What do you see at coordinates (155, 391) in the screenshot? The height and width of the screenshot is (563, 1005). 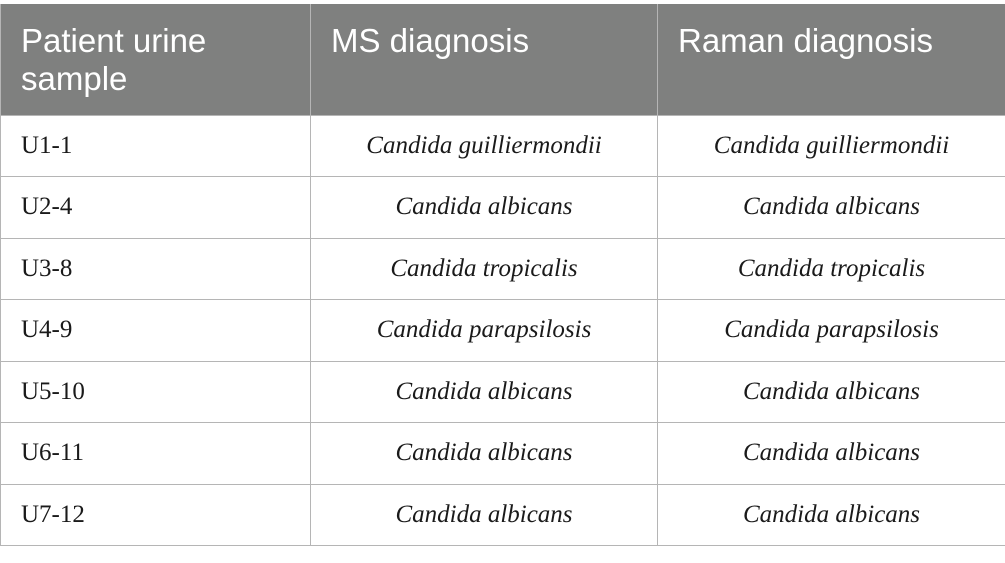 I see `sample-id-cell: U5-10` at bounding box center [155, 391].